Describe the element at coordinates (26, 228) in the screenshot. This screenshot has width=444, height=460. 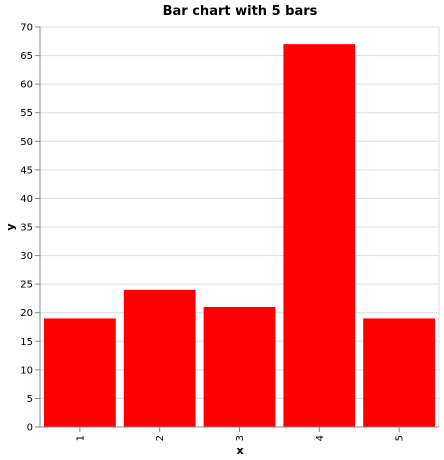
I see `y-tick-label: 35` at that location.